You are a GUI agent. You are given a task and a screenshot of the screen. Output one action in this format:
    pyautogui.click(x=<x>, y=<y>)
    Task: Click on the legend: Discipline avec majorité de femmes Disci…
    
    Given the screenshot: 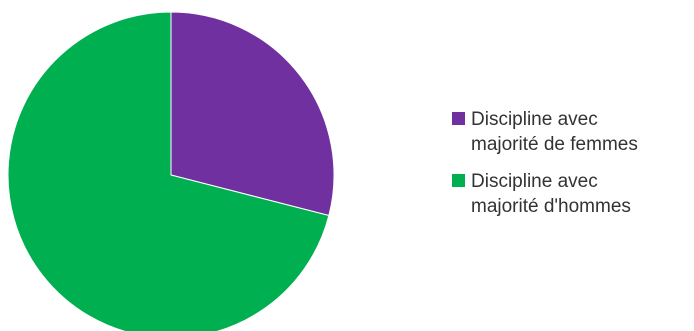 What is the action you would take?
    pyautogui.click(x=572, y=169)
    